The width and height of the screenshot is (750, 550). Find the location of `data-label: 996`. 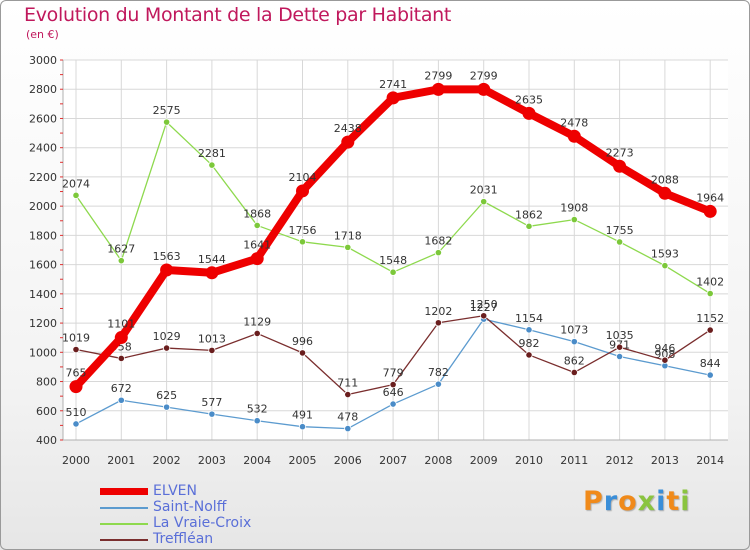

data-label: 996 is located at coordinates (302, 341).